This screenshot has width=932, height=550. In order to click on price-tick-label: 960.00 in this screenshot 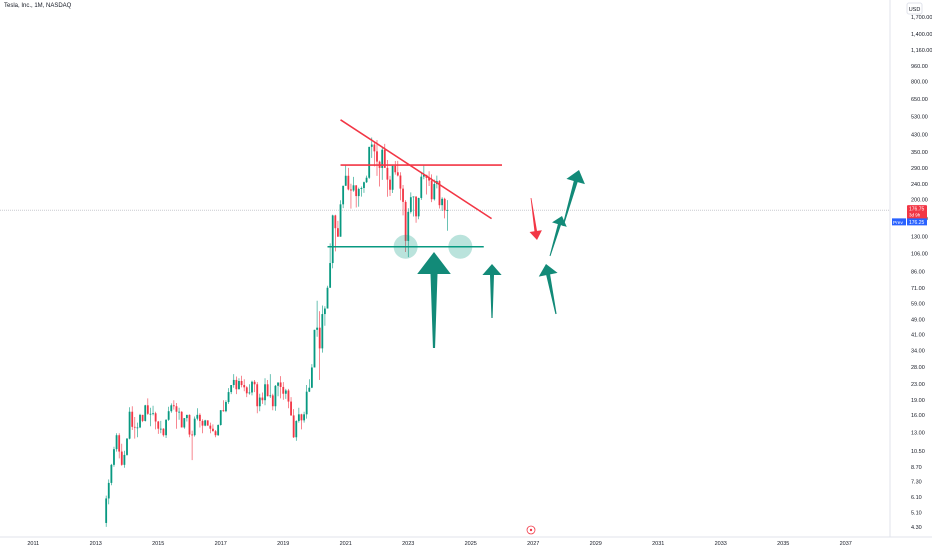, I will do `click(919, 67)`.